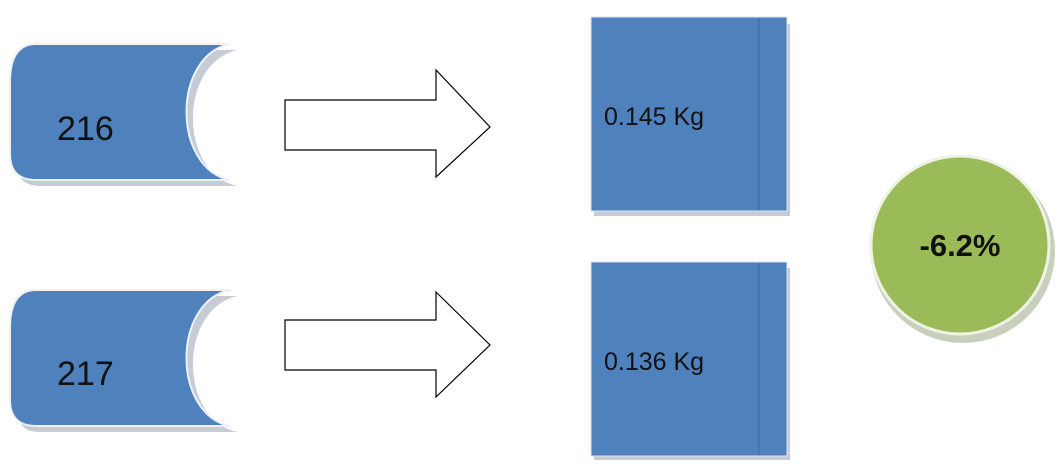  Describe the element at coordinates (654, 117) in the screenshot. I see `value-216-text: 0.145 Kg` at that location.